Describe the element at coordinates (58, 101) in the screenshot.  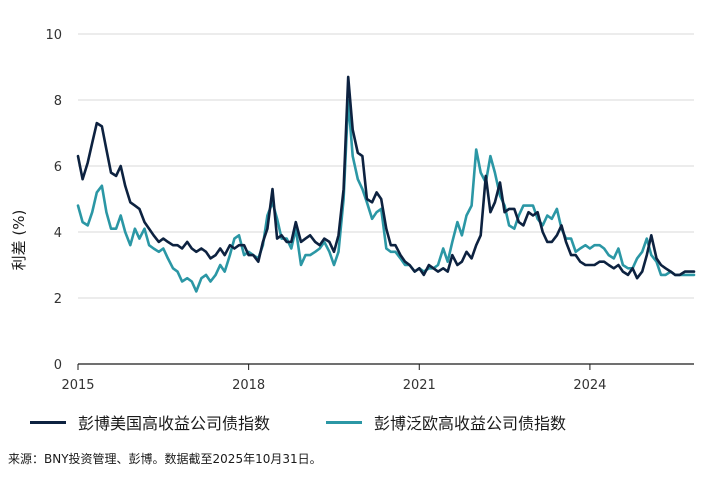
I see `y-tick-label-8: 8` at that location.